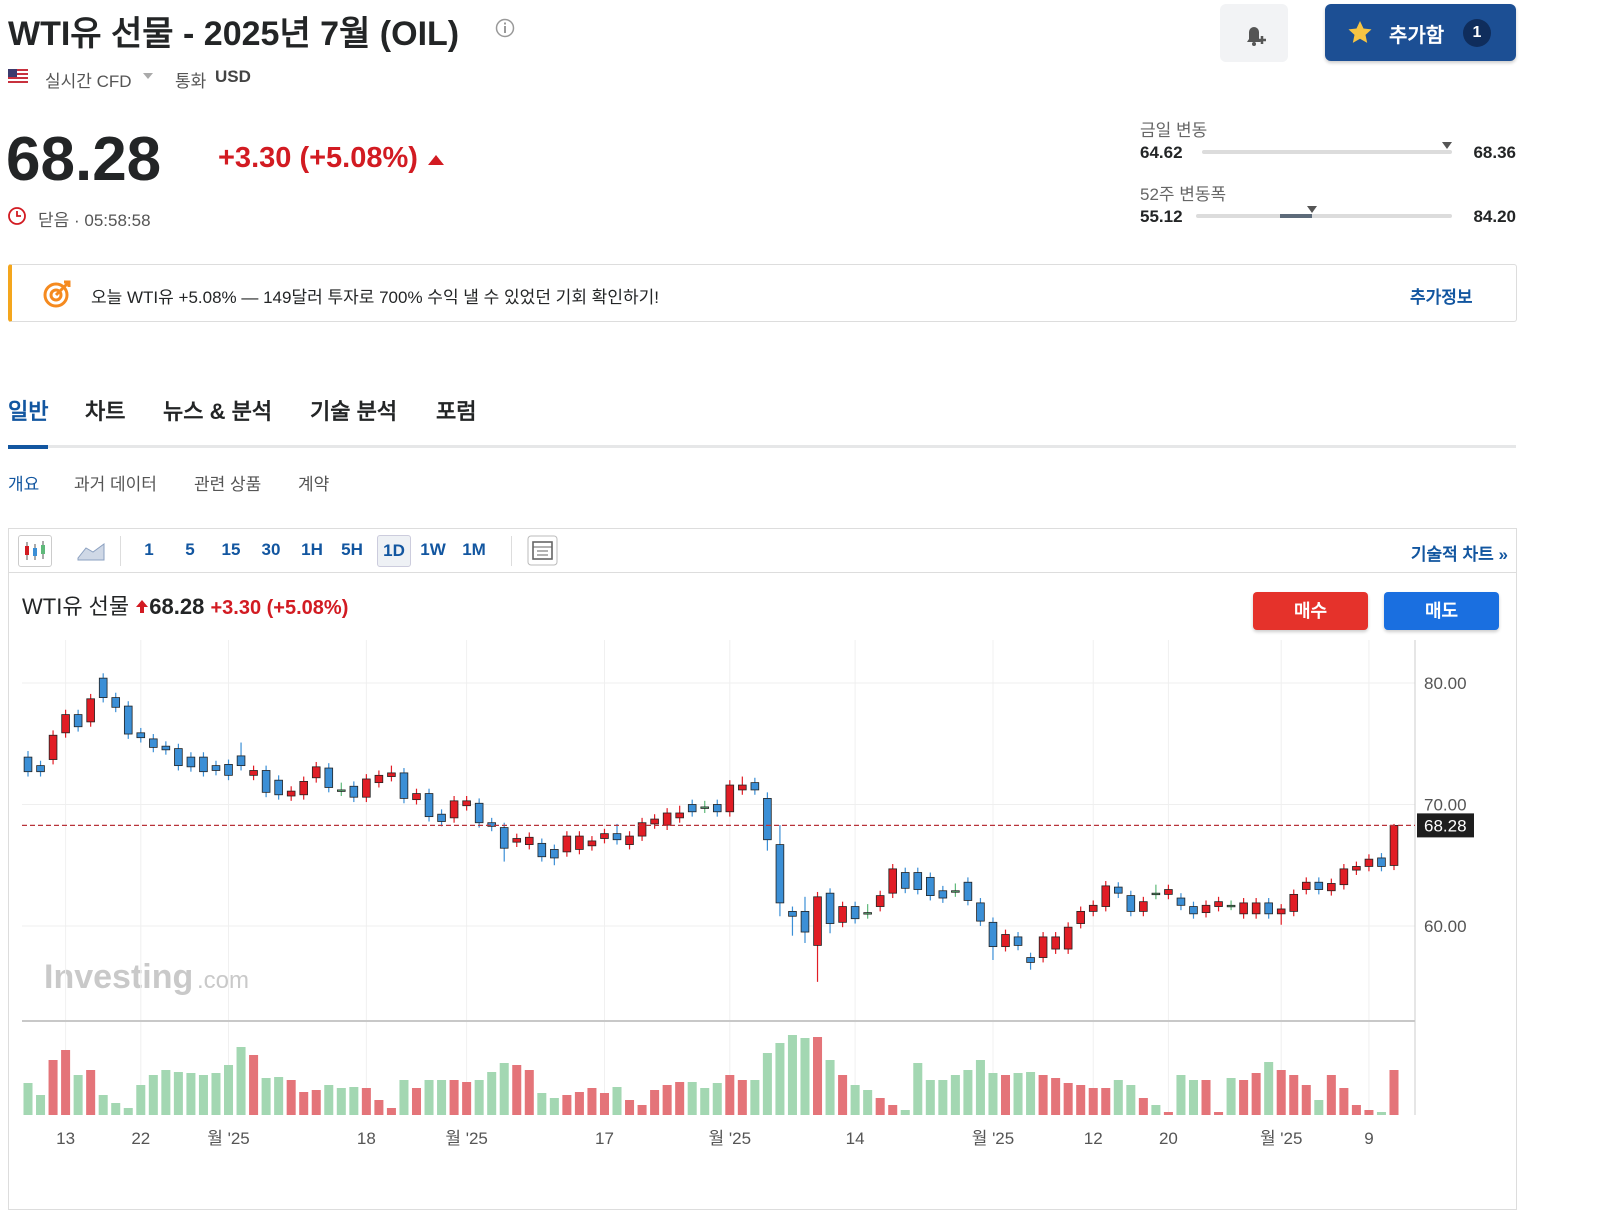 The width and height of the screenshot is (1620, 1210). I want to click on buy-button: 매수, so click(1310, 611).